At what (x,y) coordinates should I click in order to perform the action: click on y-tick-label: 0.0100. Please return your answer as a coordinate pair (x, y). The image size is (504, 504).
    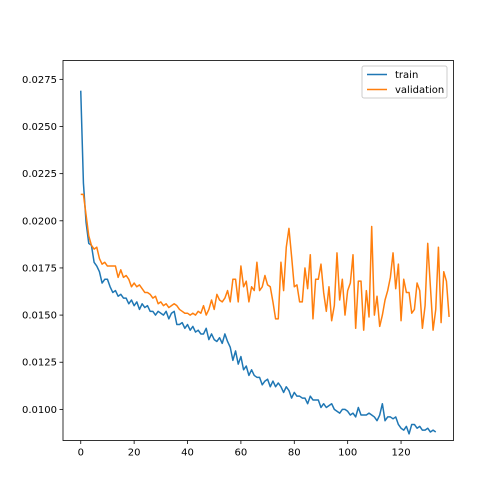
    Looking at the image, I should click on (39, 410).